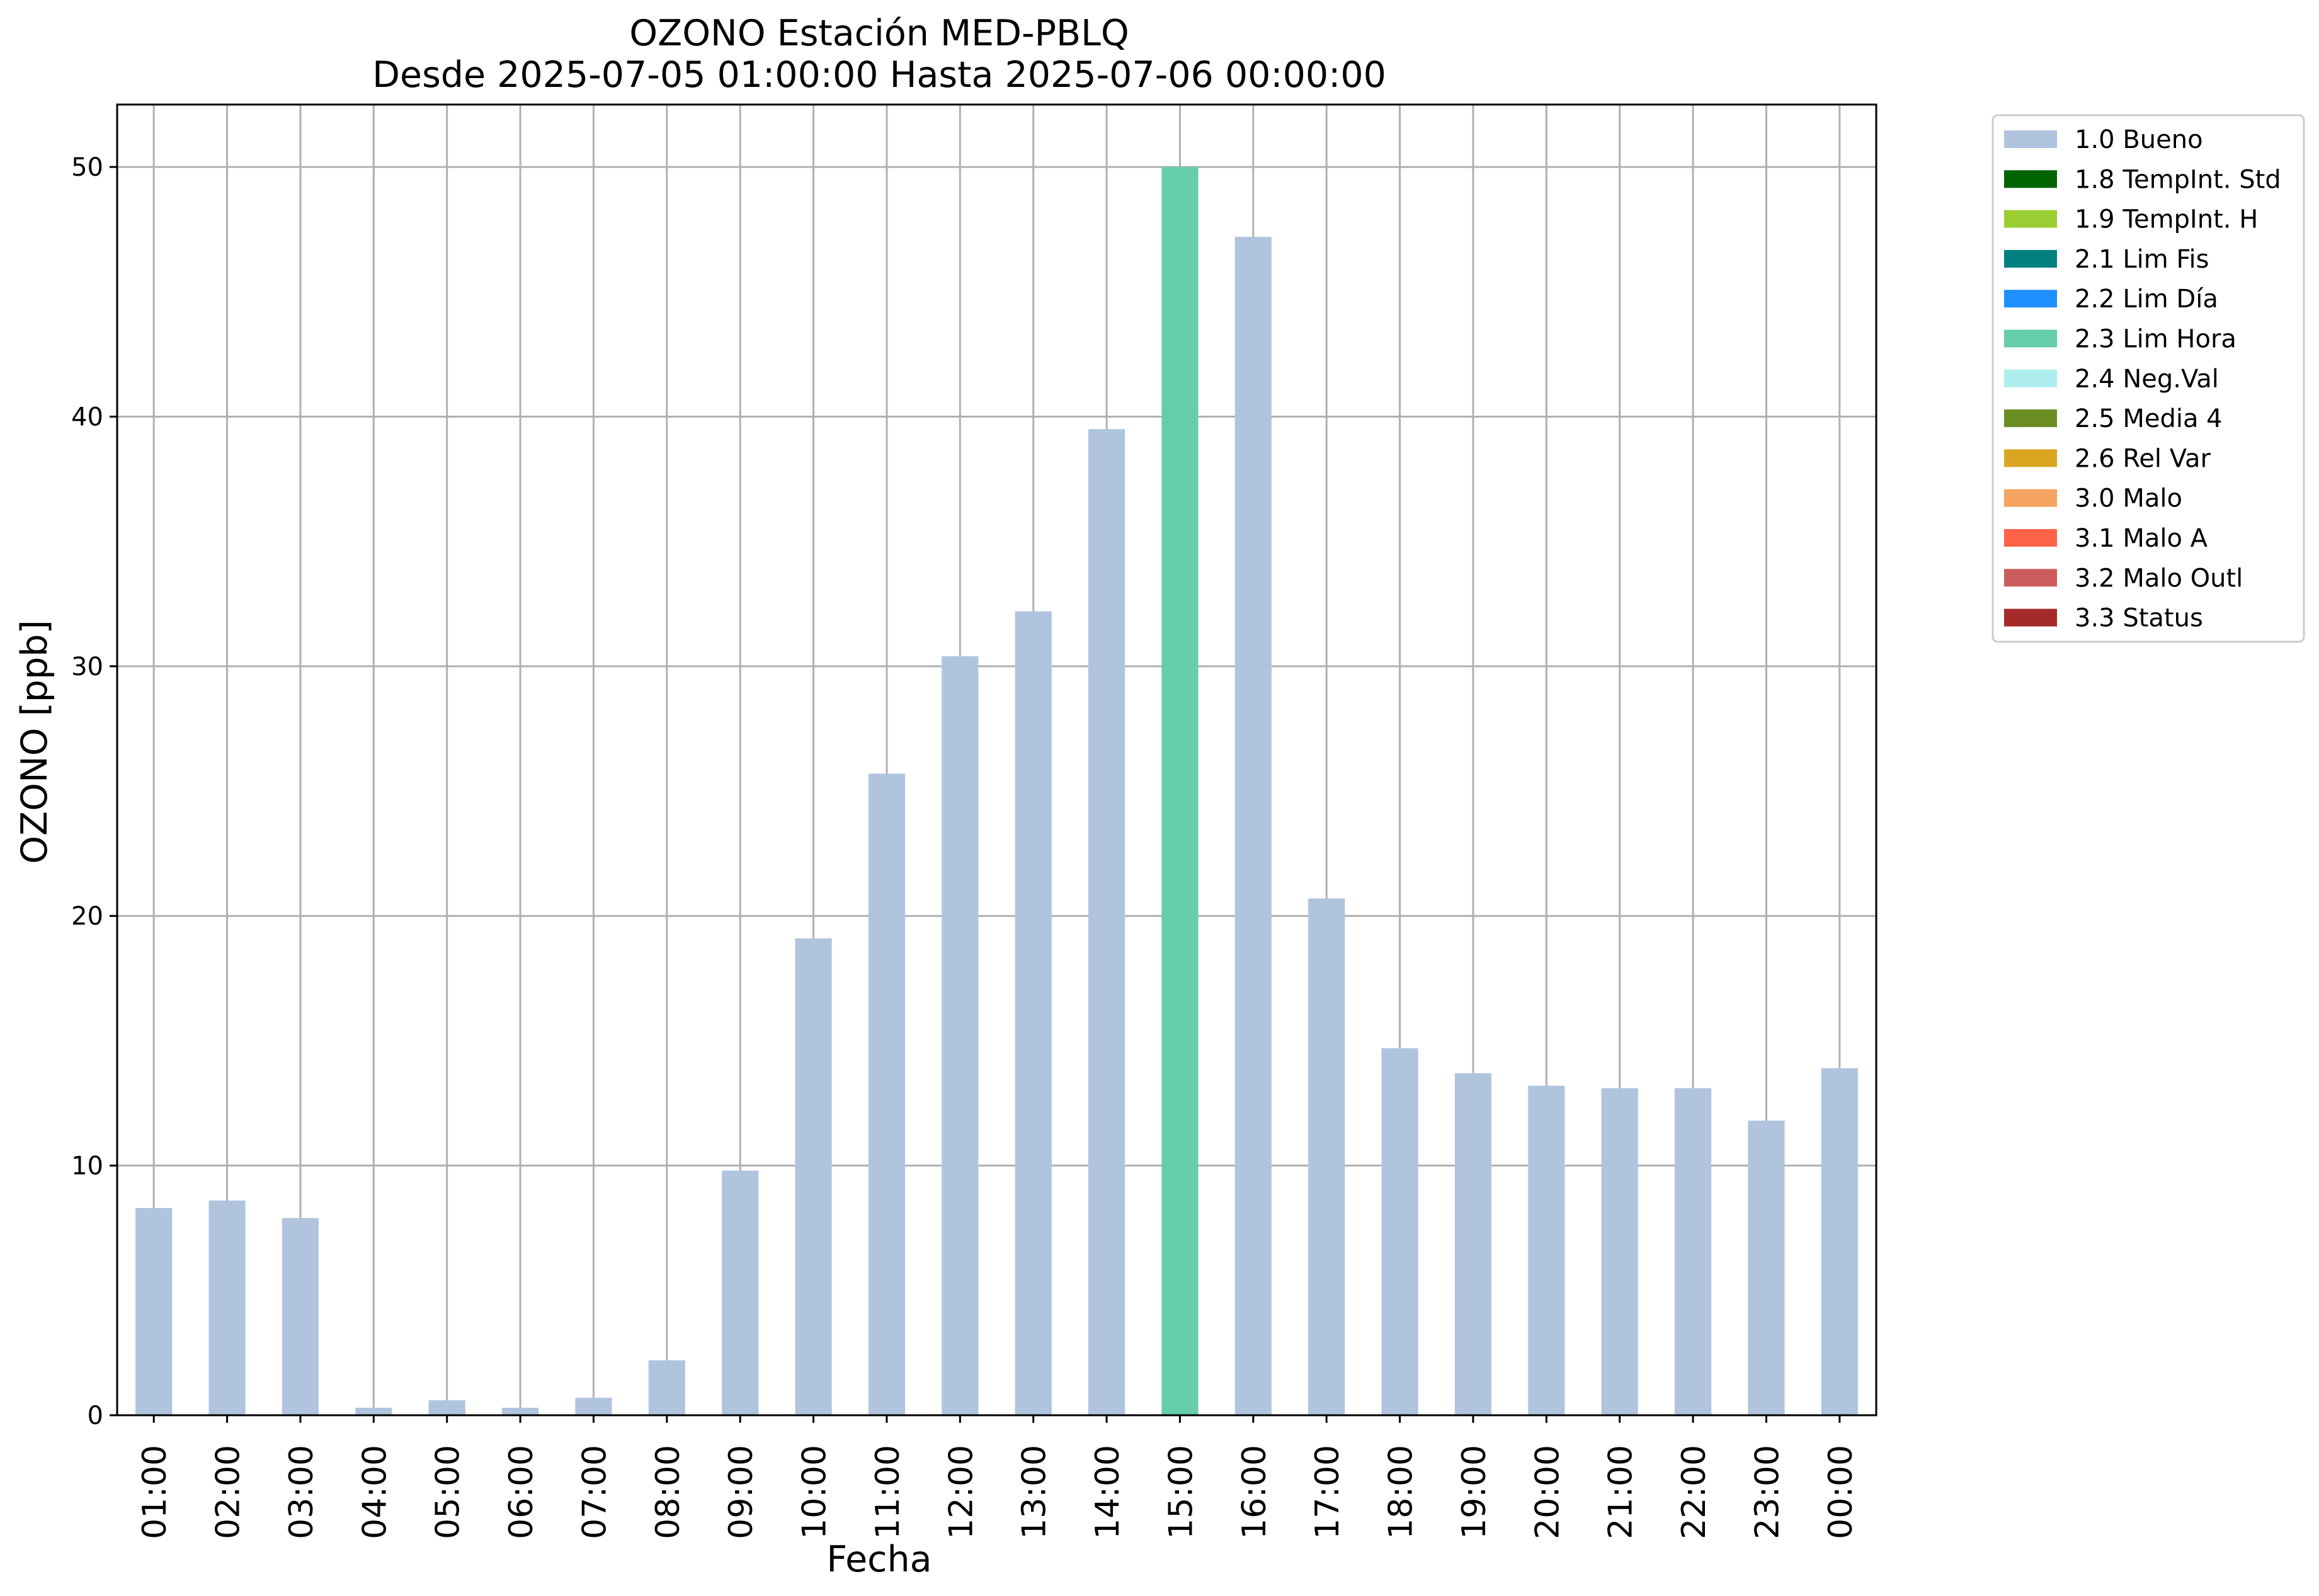  What do you see at coordinates (1181, 1492) in the screenshot?
I see `x-tick-label: 15:00` at bounding box center [1181, 1492].